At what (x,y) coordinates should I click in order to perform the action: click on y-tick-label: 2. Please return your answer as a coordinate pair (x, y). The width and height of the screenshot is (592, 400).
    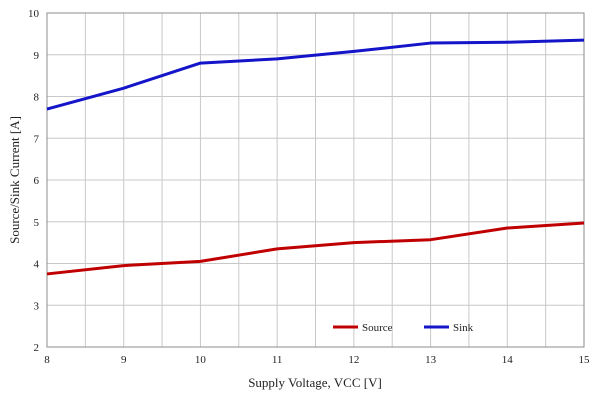
    Looking at the image, I should click on (37, 348).